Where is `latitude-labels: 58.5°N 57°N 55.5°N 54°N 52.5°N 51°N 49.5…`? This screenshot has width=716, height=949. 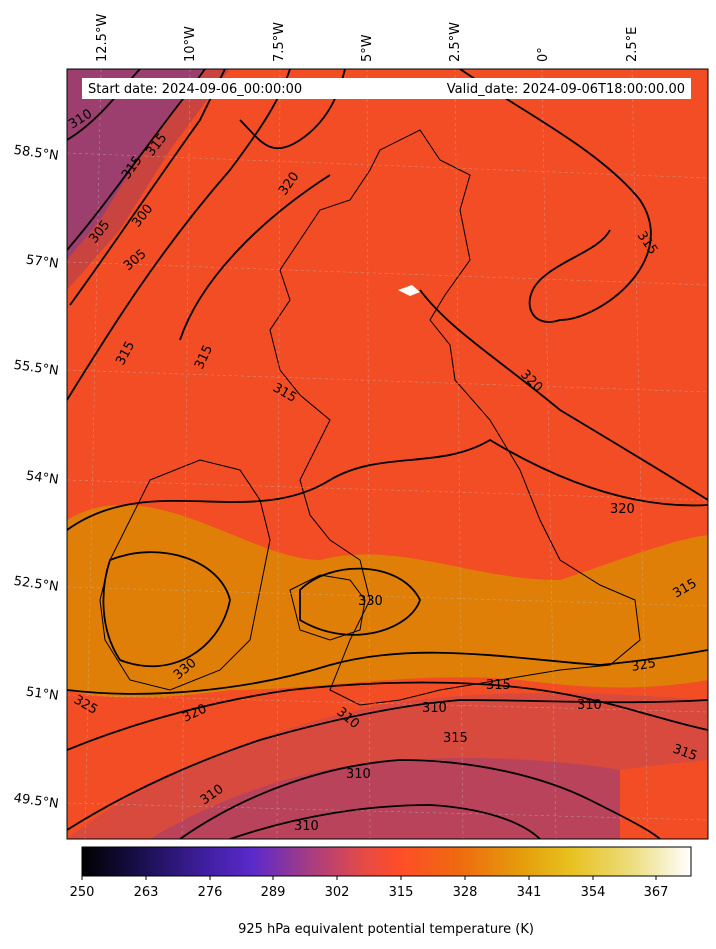 latitude-labels: 58.5°N 57°N 55.5°N 54°N 52.5°N 51°N 49.5… is located at coordinates (36, 477).